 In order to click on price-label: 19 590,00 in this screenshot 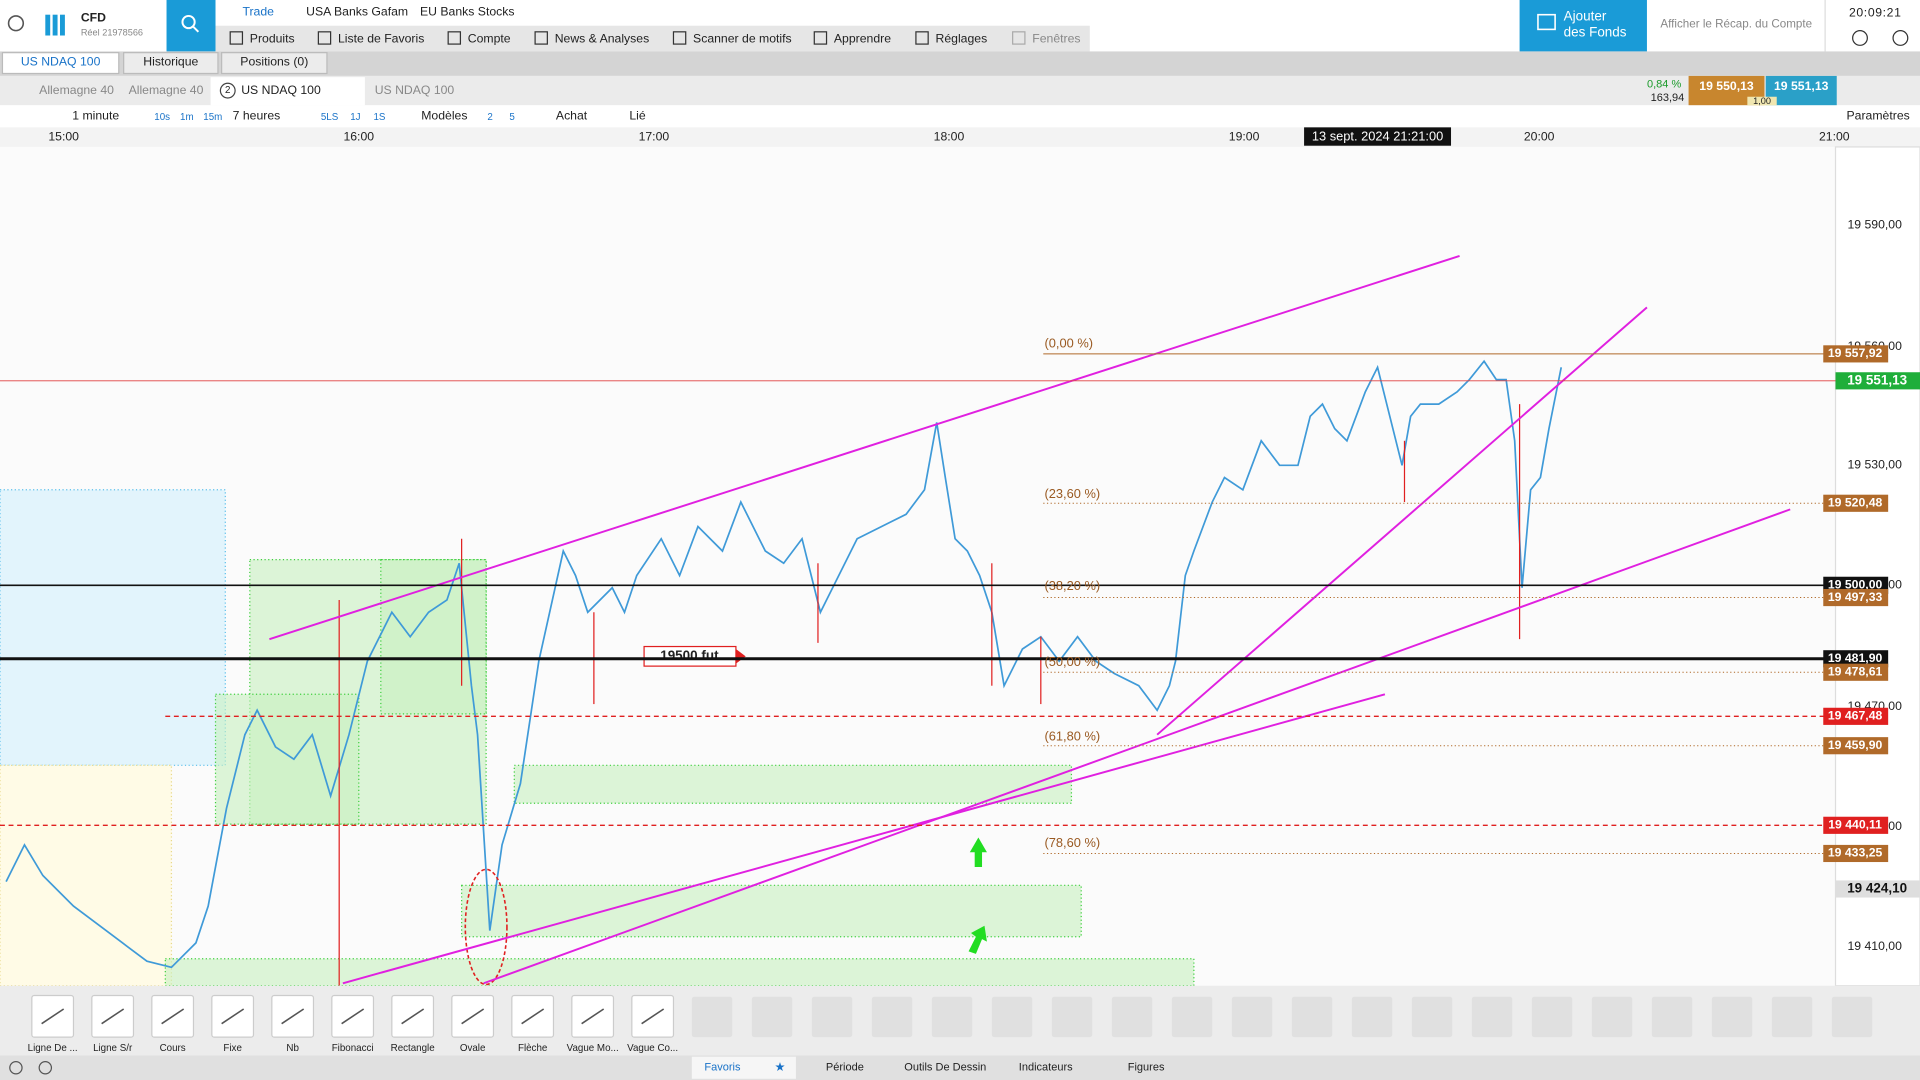, I will do `click(1874, 225)`.